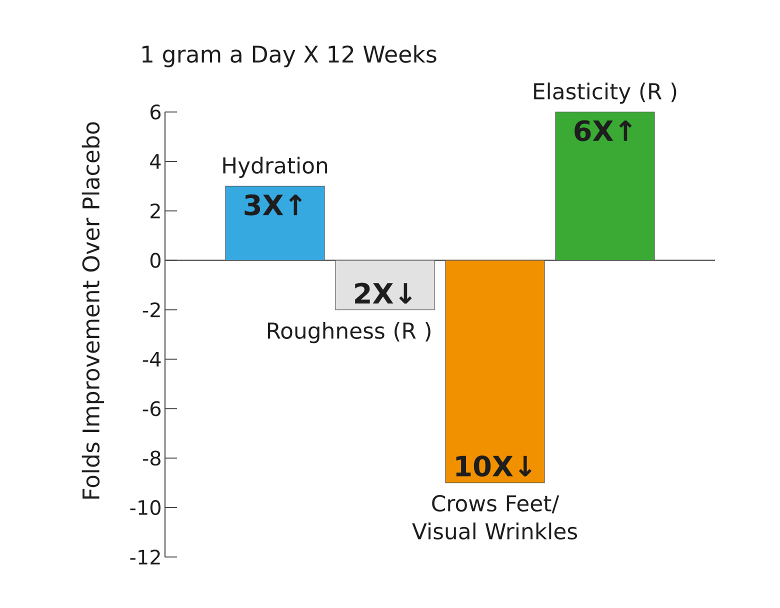  I want to click on x-tick-label: Elasticity (R ), so click(605, 93).